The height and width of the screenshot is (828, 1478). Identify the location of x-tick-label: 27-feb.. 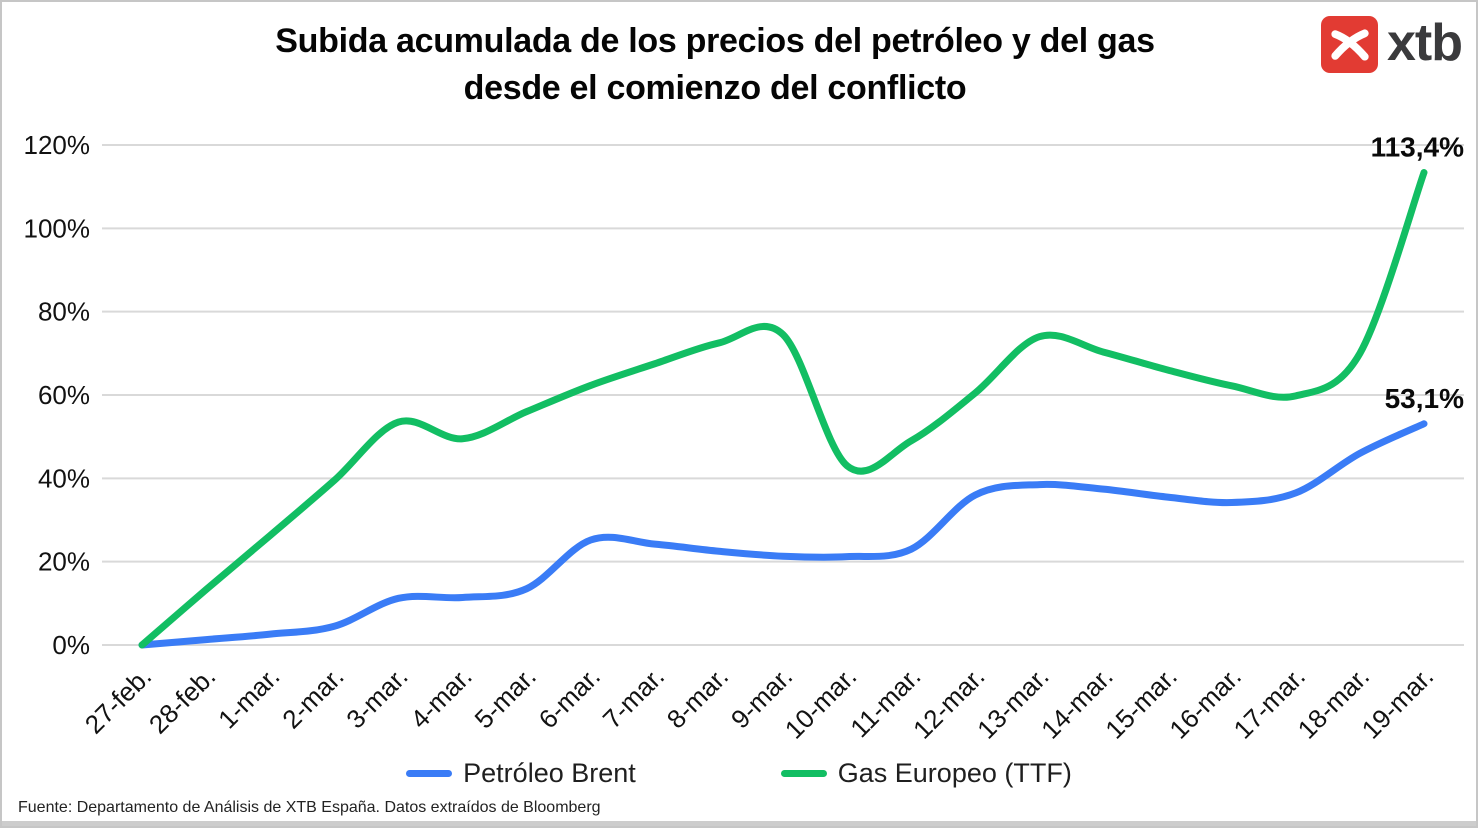
(118, 700).